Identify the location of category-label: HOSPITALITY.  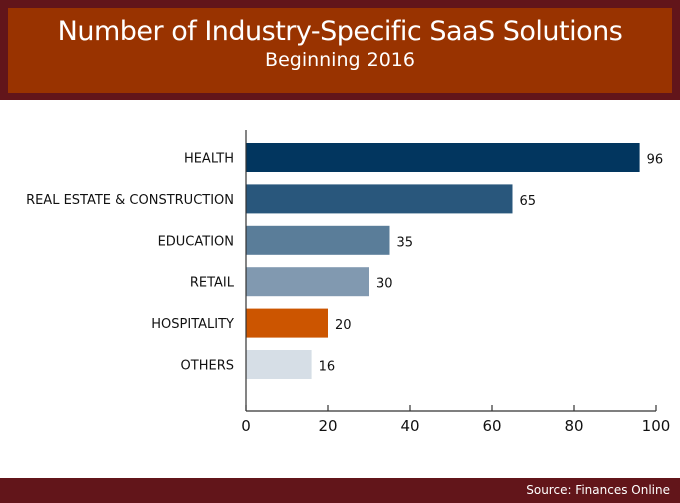
(192, 324).